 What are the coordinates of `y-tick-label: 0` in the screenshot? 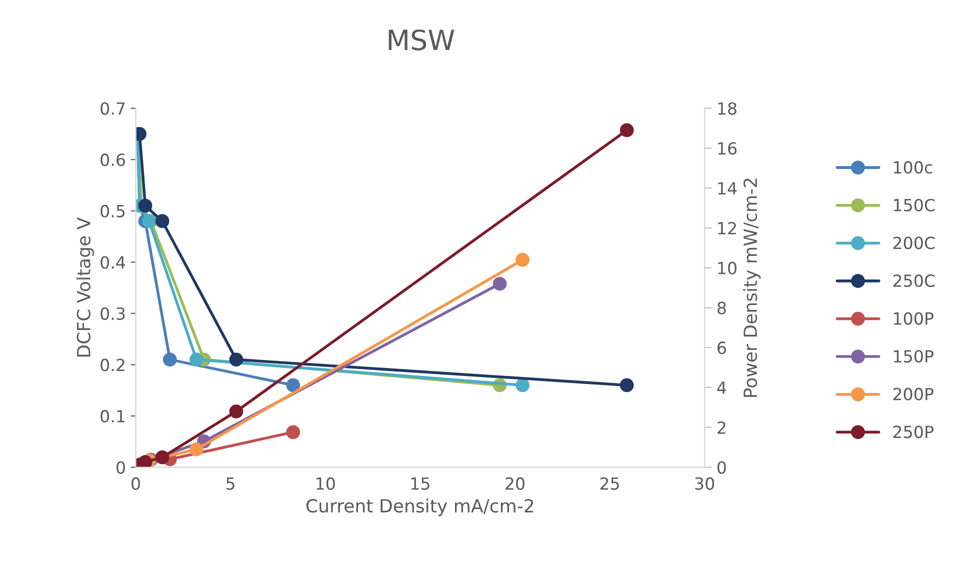 It's located at (120, 467).